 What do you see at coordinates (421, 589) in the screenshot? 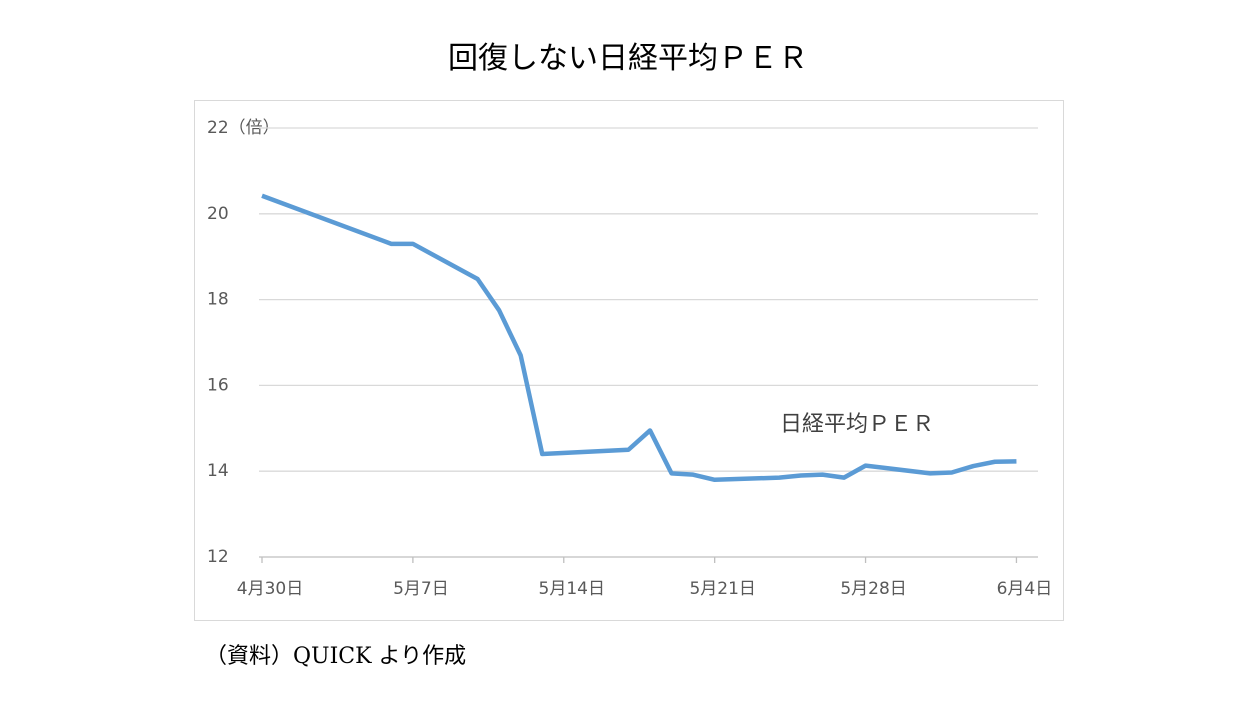
I see `x-tick-label: 5月7日` at bounding box center [421, 589].